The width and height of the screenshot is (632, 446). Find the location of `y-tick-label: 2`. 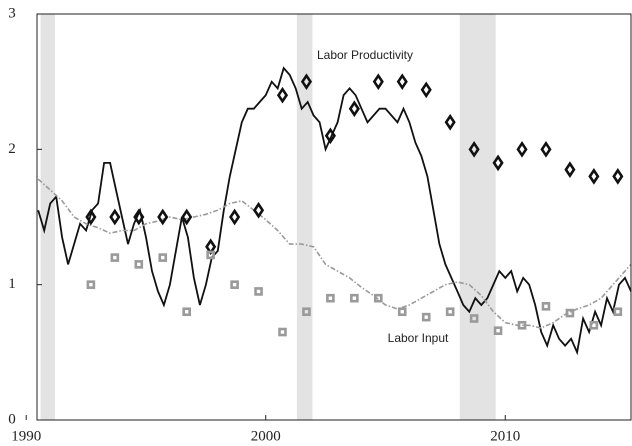

y-tick-label: 2 is located at coordinates (12, 149).